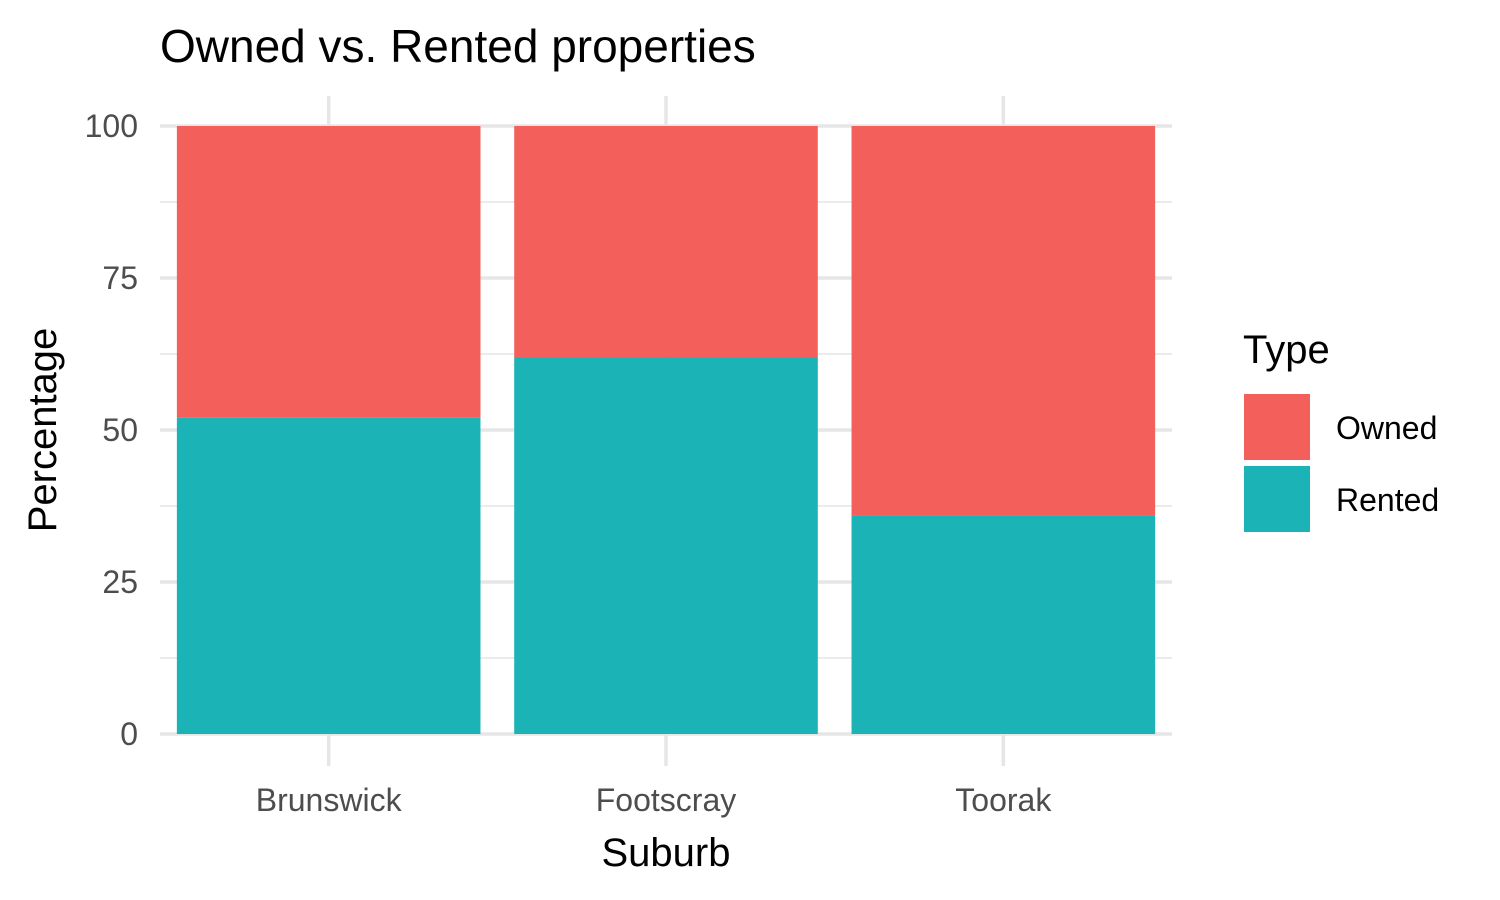 This screenshot has width=1500, height=900. I want to click on x-tick-label: Footscray, so click(666, 800).